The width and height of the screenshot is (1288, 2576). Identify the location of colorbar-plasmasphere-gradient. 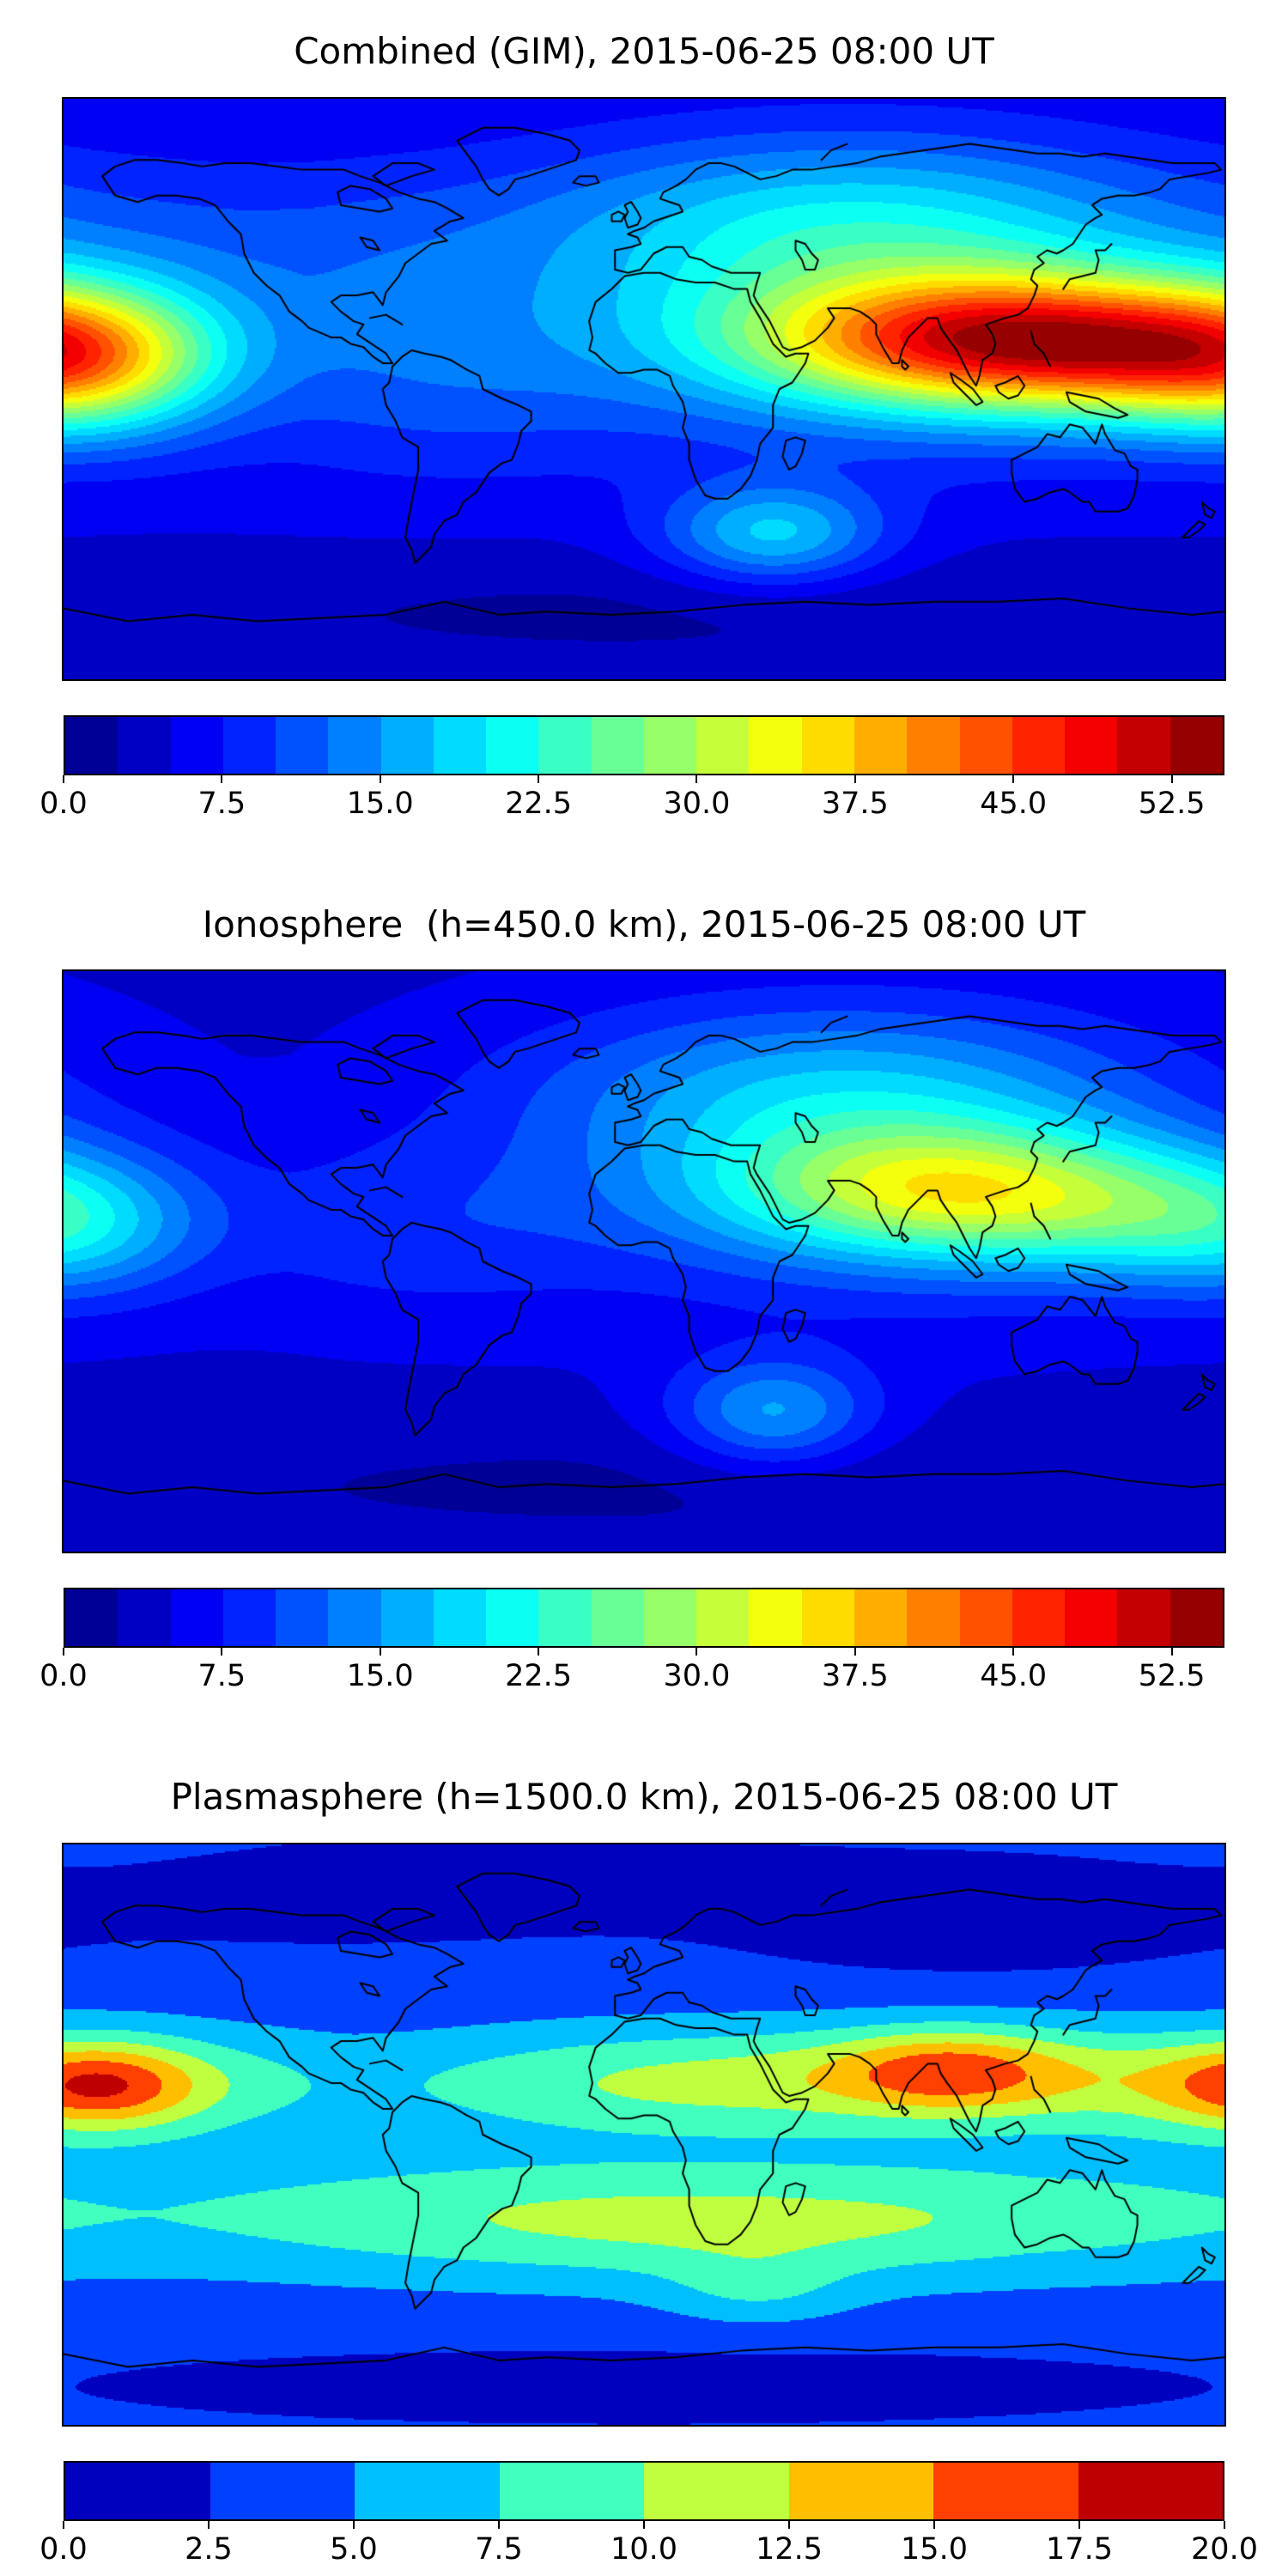
(644, 2490).